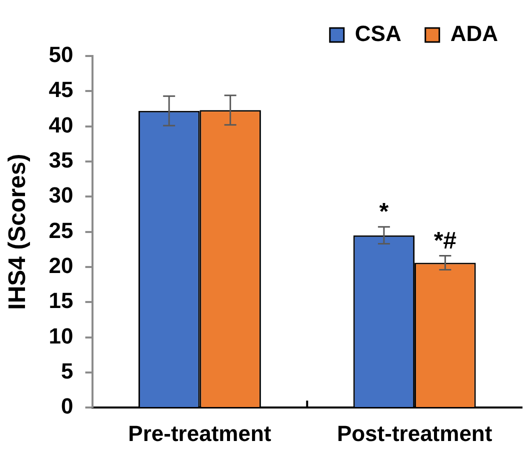 Image resolution: width=526 pixels, height=462 pixels. I want to click on legend-label: ADA, so click(474, 33).